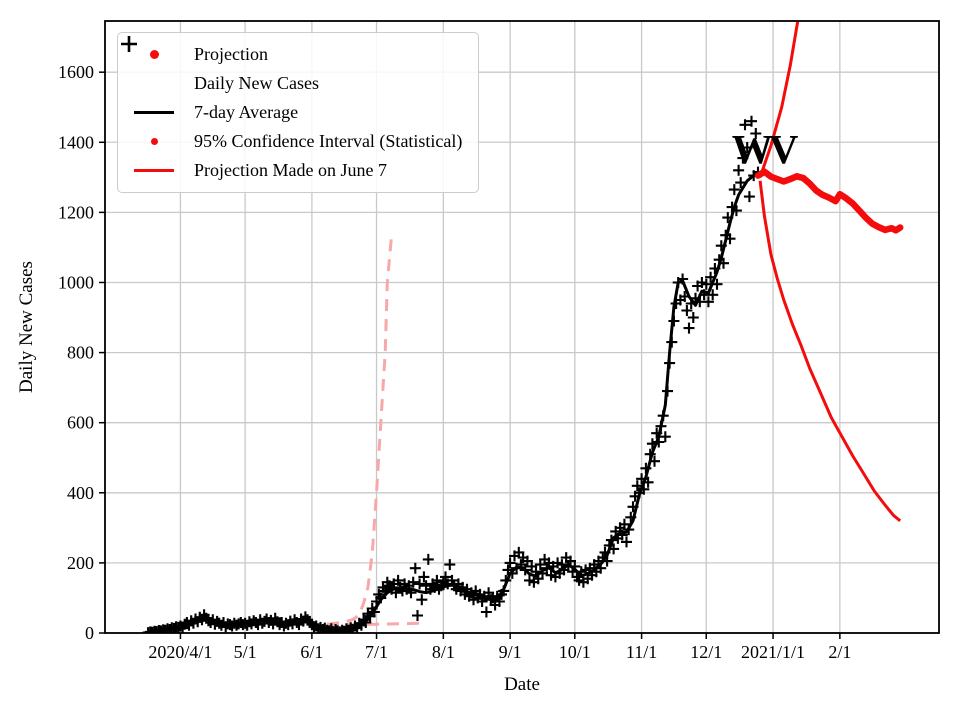 The image size is (960, 720). What do you see at coordinates (245, 652) in the screenshot?
I see `svg-text: 5/1` at bounding box center [245, 652].